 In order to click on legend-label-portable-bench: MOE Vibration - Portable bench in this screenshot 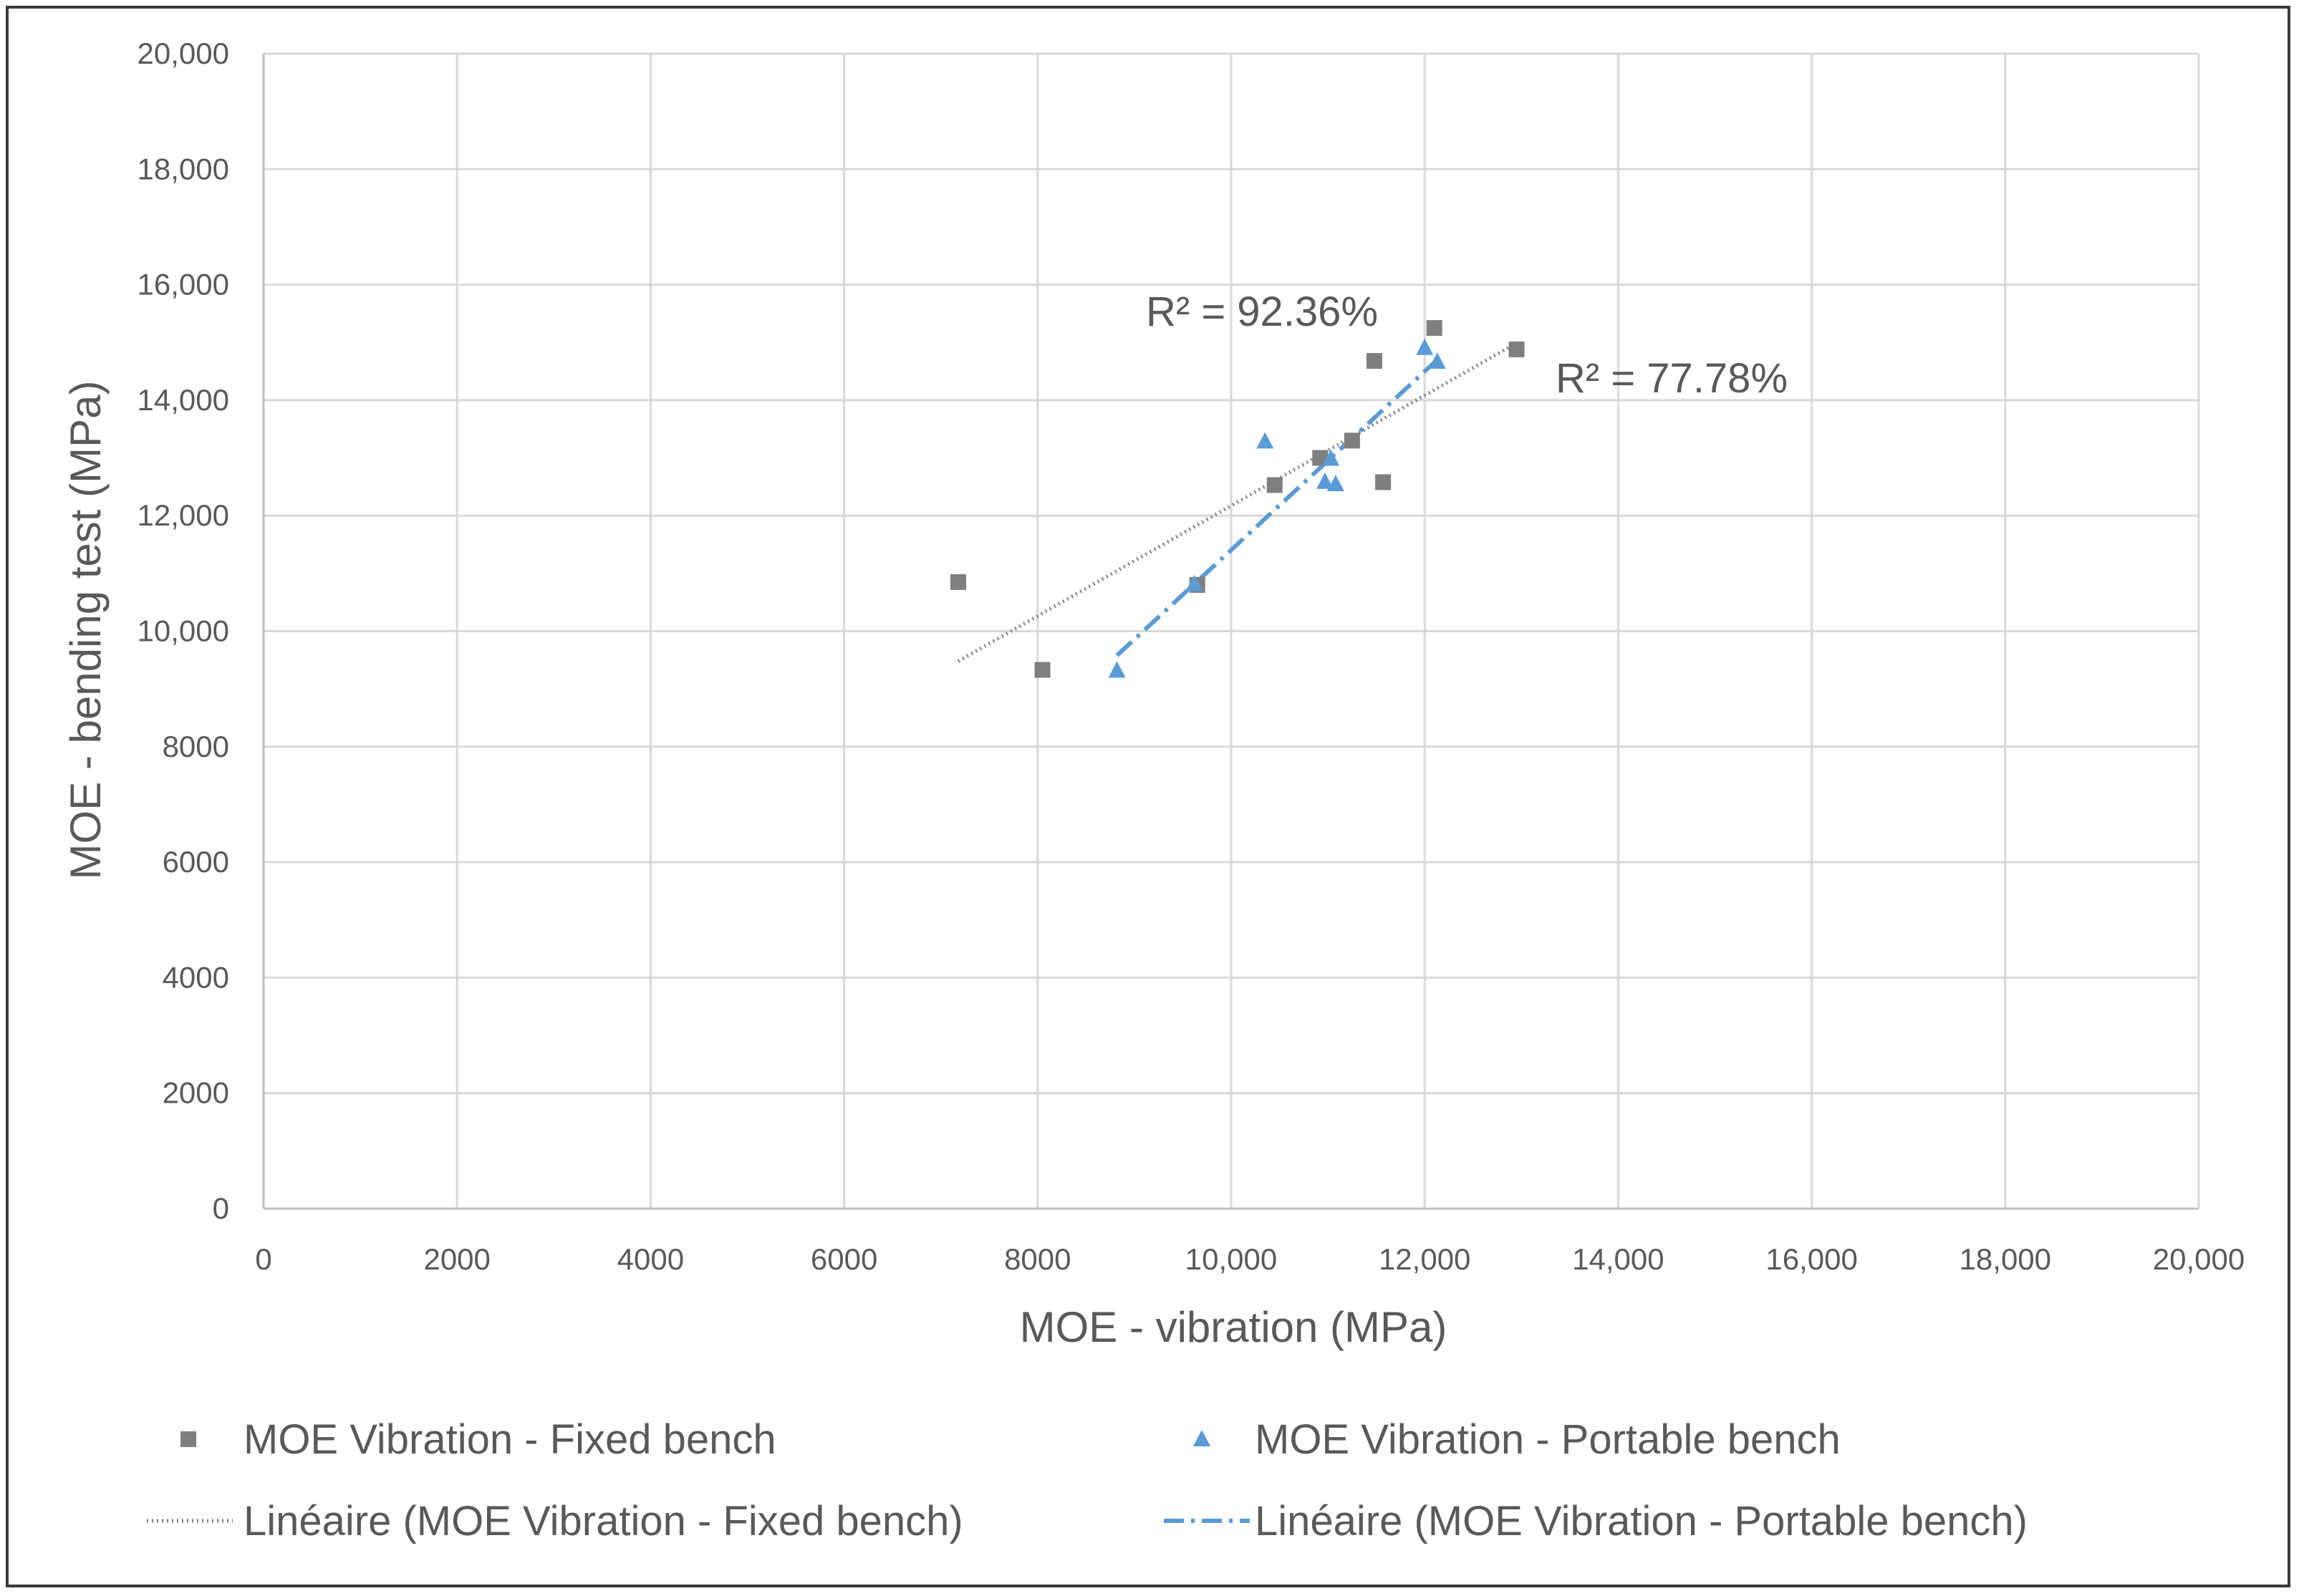, I will do `click(1548, 1439)`.